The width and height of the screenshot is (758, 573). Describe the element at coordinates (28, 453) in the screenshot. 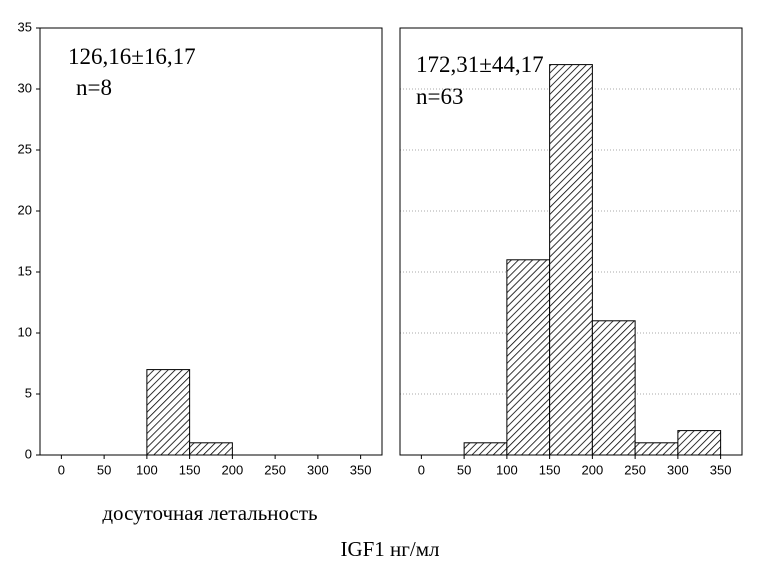

I see `y-tick-label: 0` at that location.